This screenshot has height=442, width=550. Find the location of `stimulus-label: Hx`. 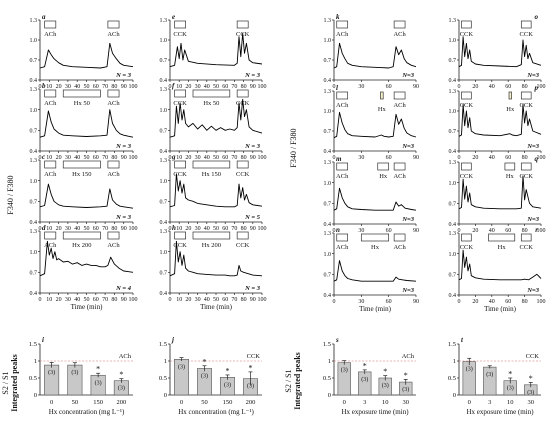

stimulus-label: Hx is located at coordinates (375, 247).